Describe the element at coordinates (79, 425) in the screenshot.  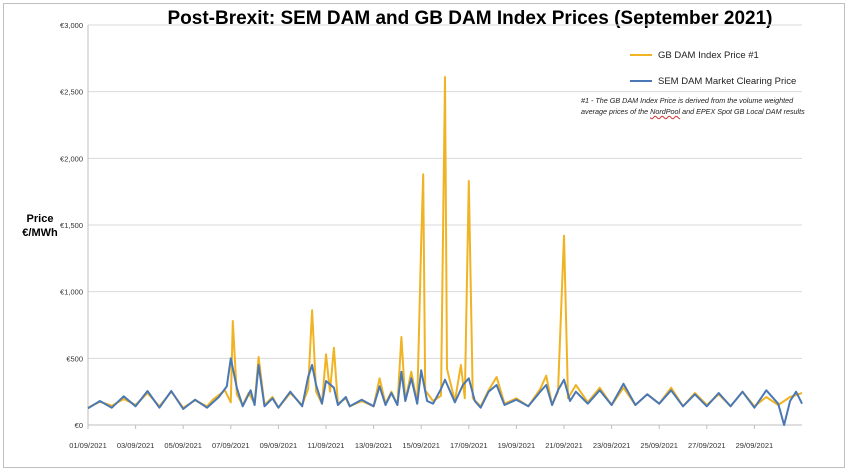
I see `y-tick-label: €0` at that location.